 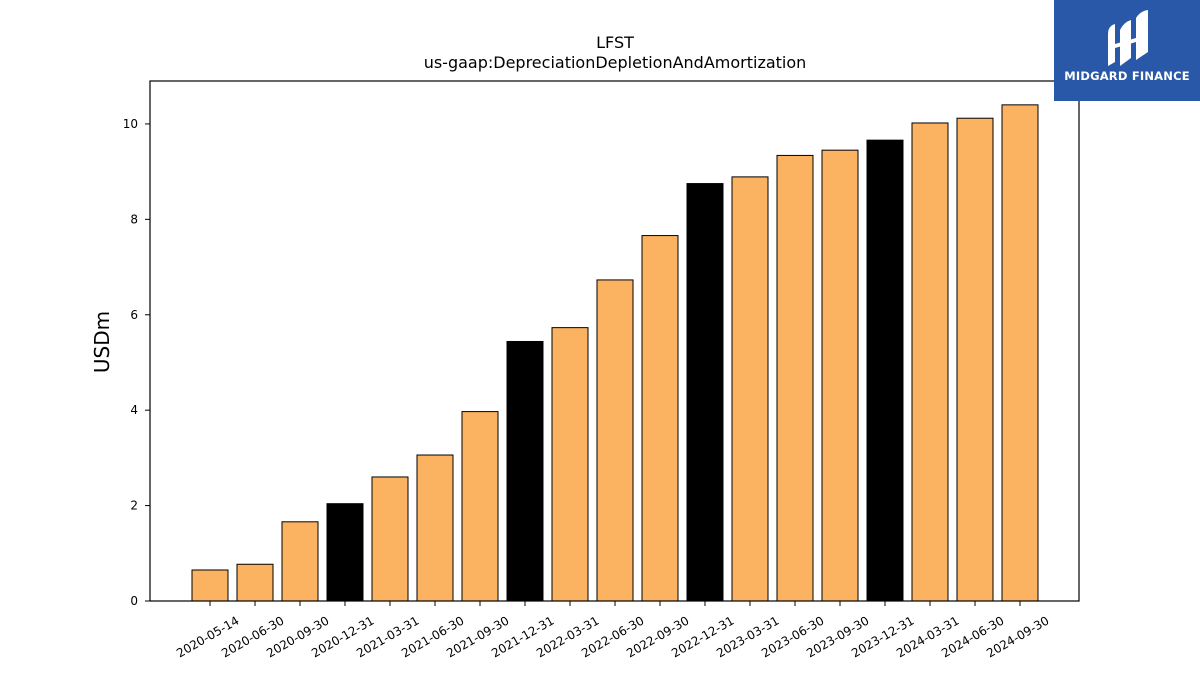 I want to click on y-axis-label: USDm, so click(x=102, y=342).